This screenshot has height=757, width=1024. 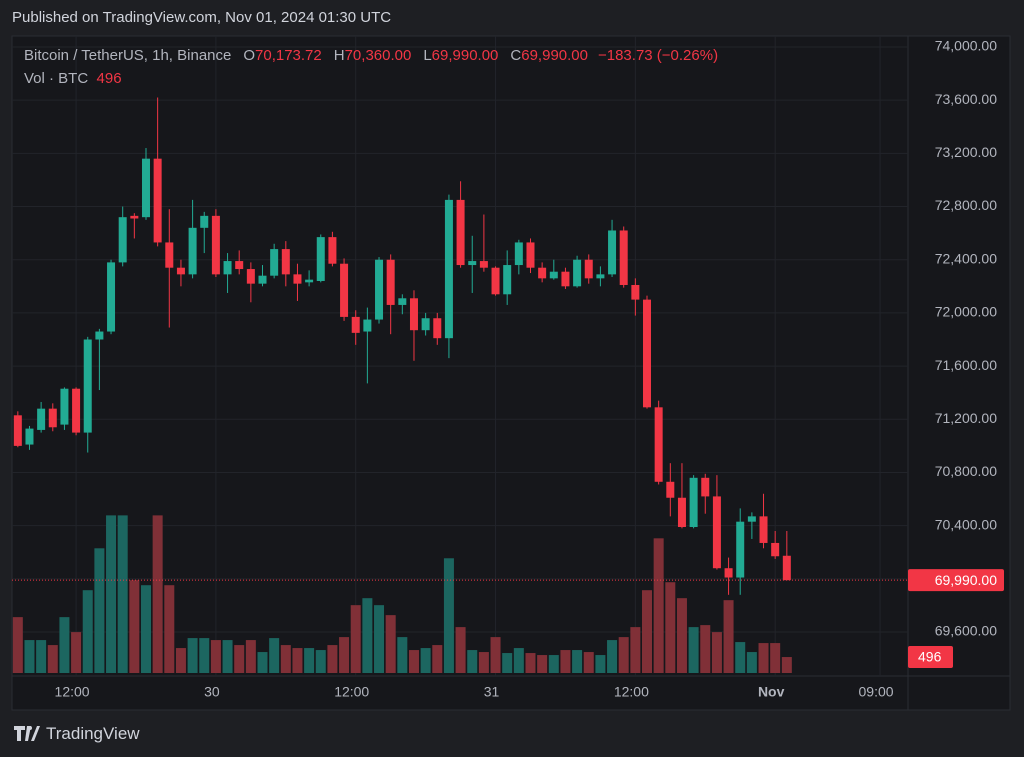 I want to click on legend-key: O, so click(x=249, y=55).